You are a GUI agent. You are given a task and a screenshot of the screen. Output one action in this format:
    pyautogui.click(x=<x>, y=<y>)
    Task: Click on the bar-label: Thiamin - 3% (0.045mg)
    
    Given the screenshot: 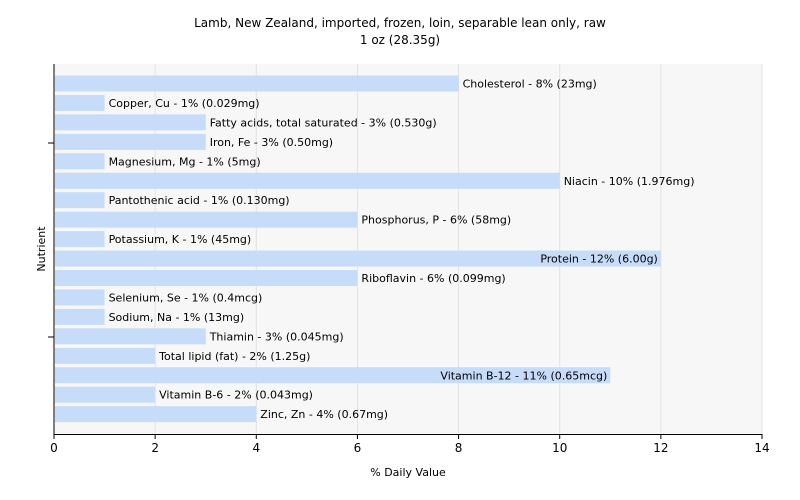 What is the action you would take?
    pyautogui.click(x=276, y=336)
    